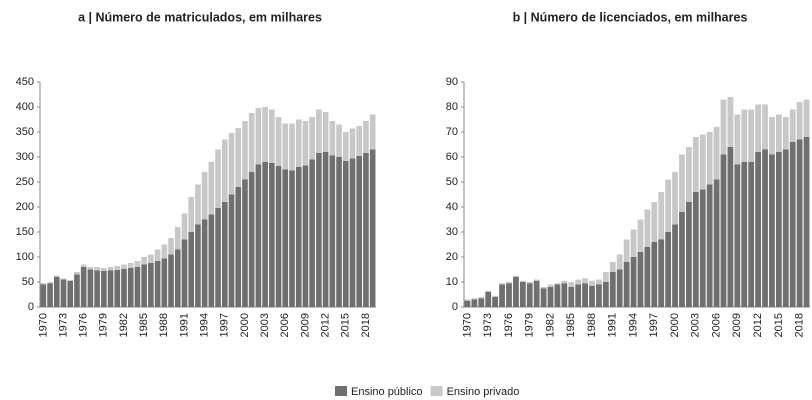  Describe the element at coordinates (452, 232) in the screenshot. I see `y-tick-label: 30` at that location.